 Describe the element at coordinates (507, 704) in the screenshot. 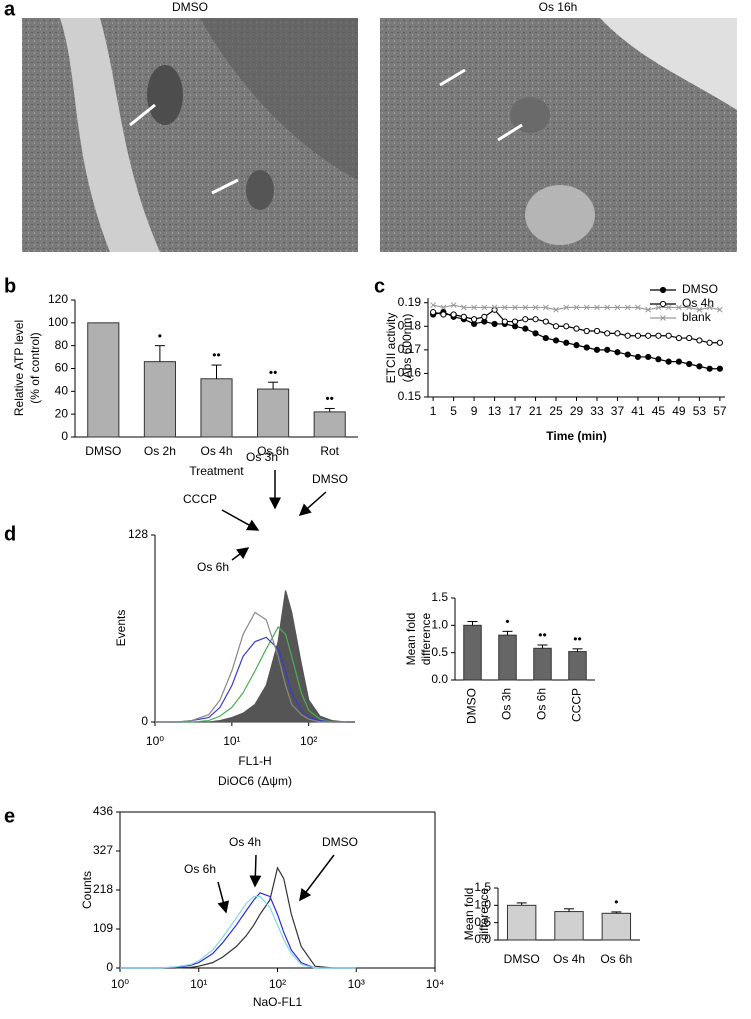

I see `x-tick-label: Os 3h` at that location.